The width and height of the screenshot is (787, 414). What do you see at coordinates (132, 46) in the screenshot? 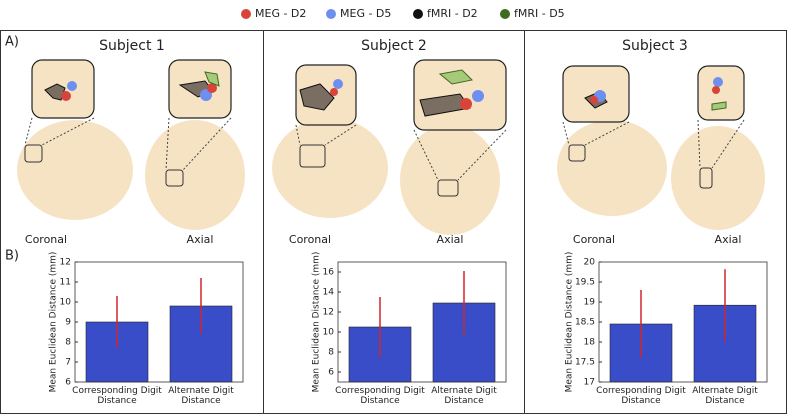
I see `subject-title: Subject 1` at bounding box center [132, 46].